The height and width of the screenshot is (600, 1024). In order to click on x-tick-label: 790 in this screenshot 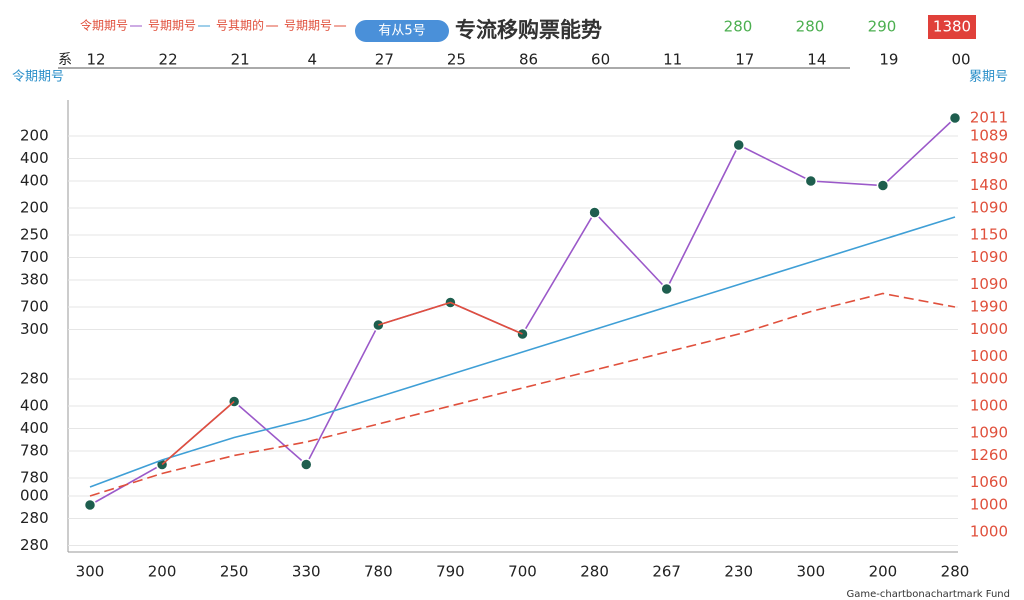, I will do `click(450, 572)`.